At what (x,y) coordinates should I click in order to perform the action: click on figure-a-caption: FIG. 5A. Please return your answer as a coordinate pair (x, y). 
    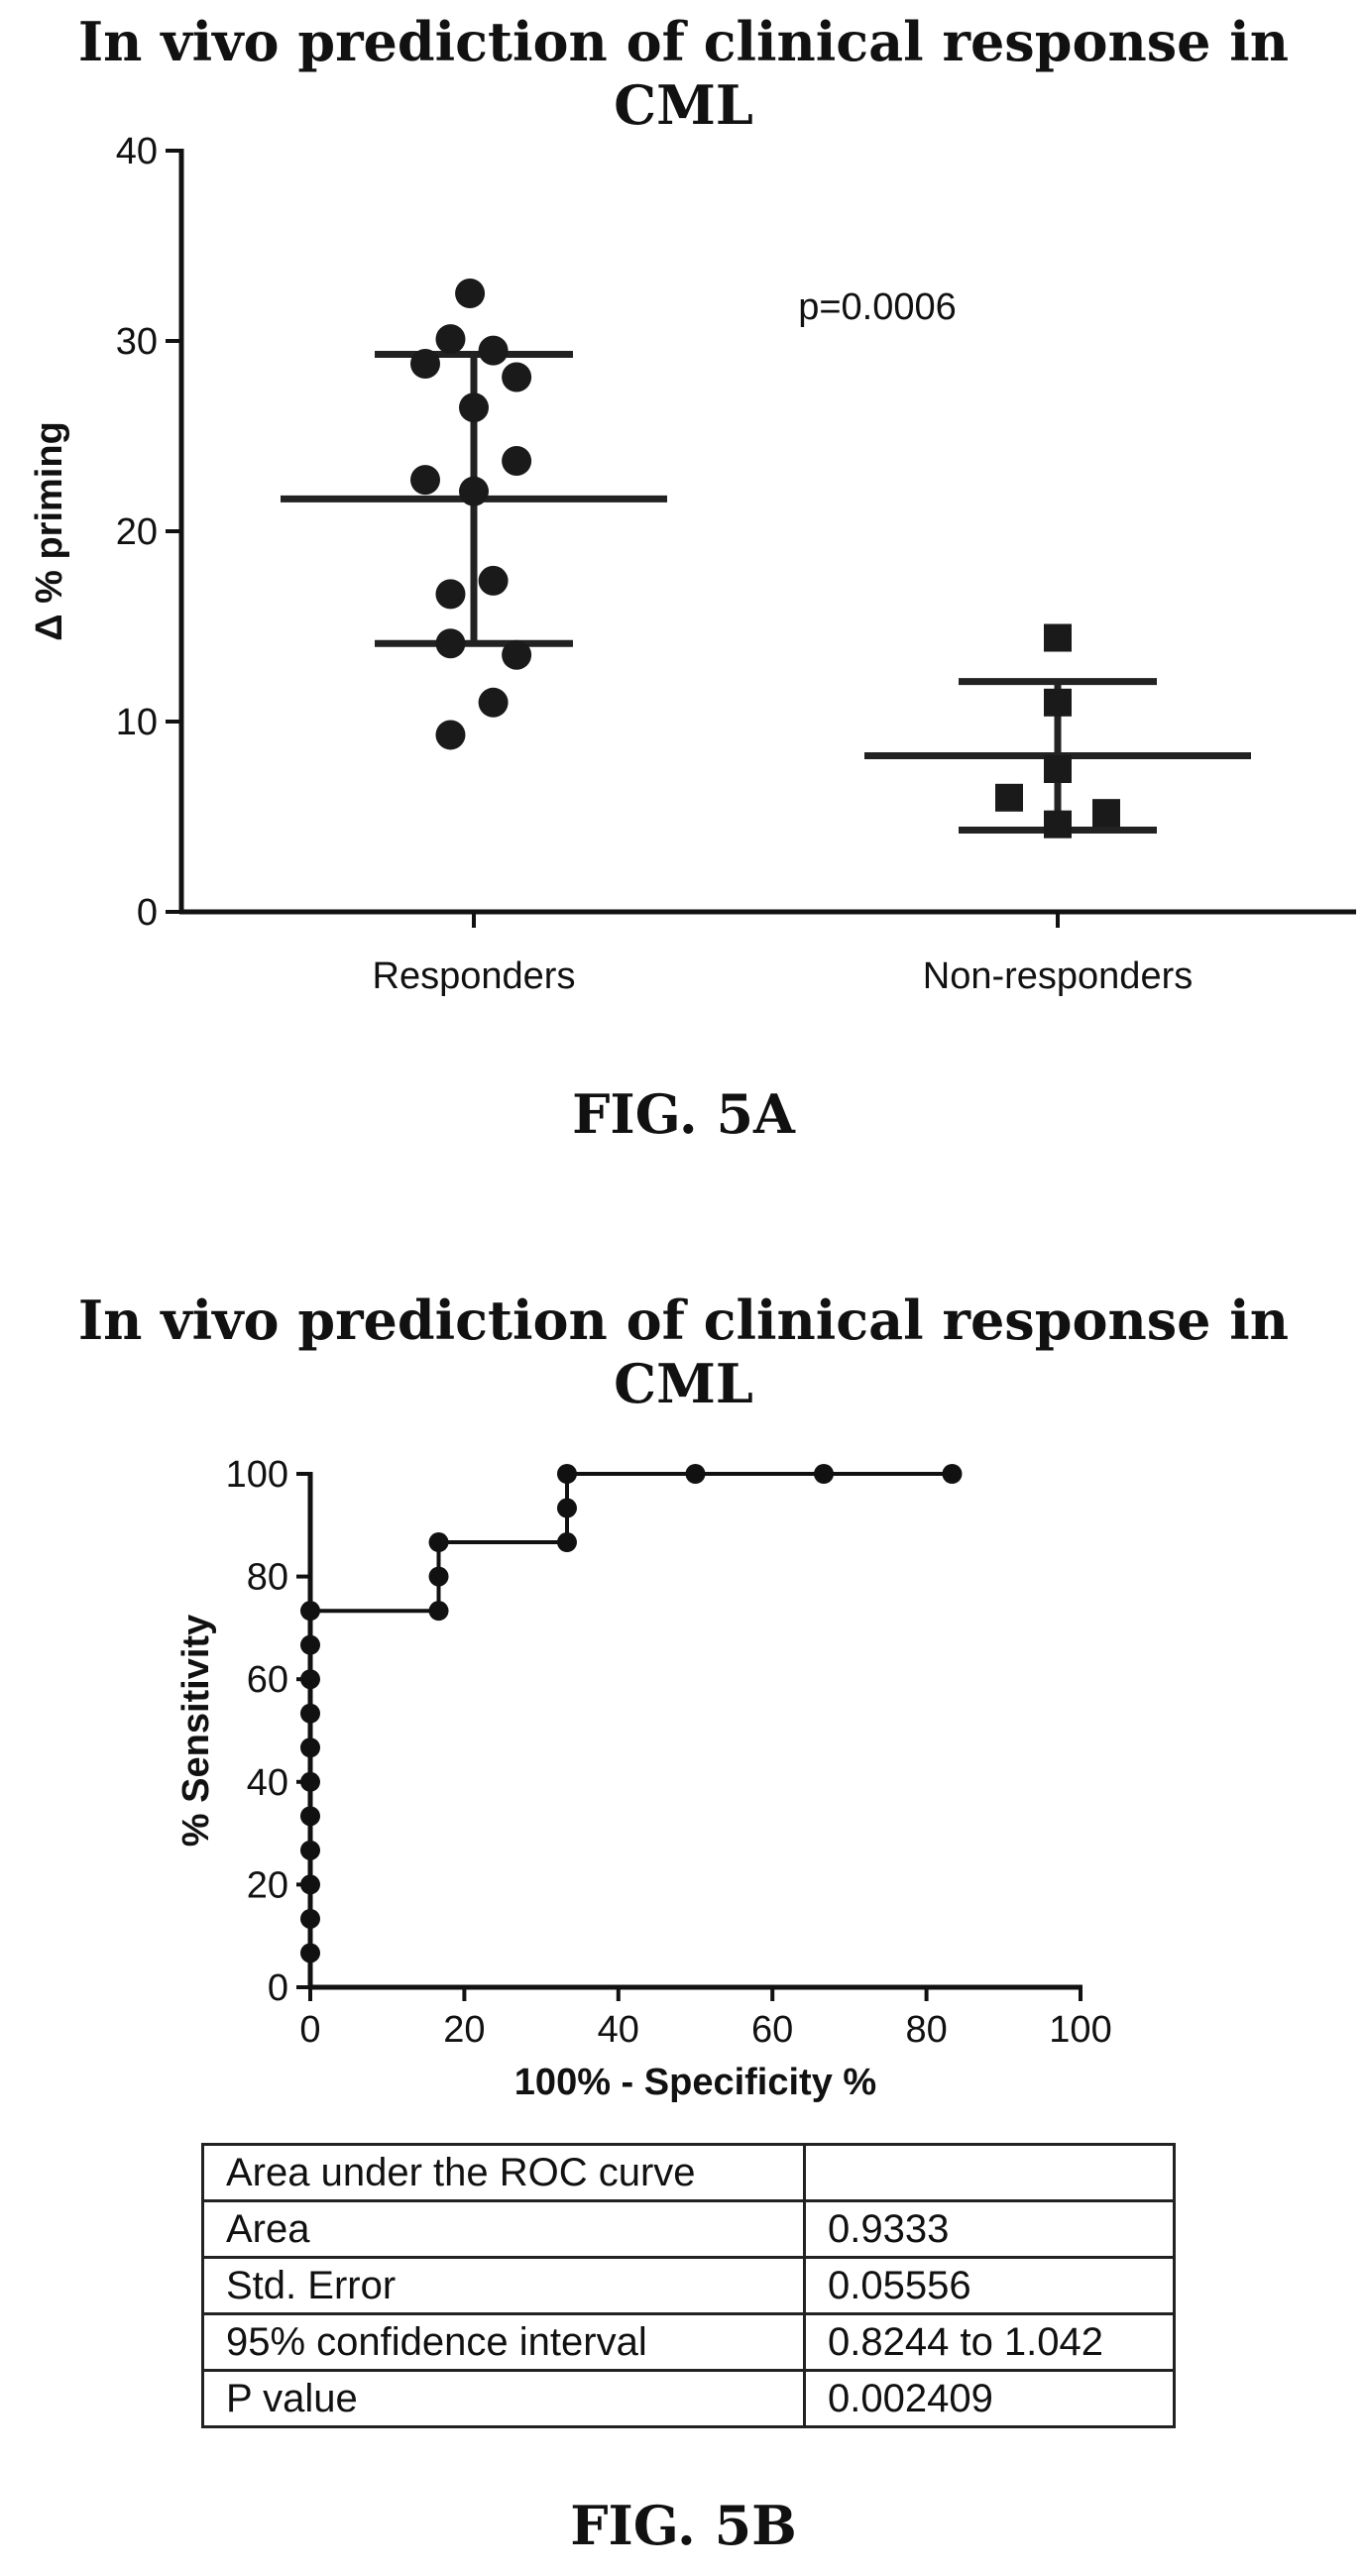
    Looking at the image, I should click on (683, 1114).